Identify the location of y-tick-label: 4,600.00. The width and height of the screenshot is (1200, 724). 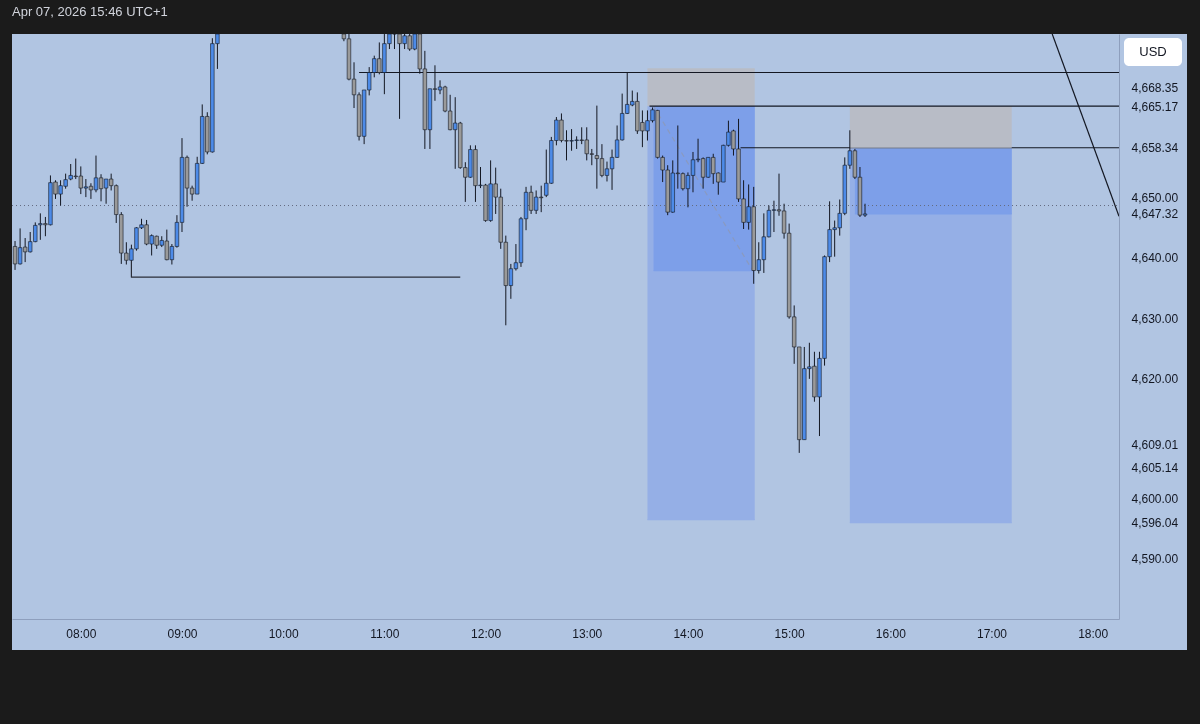
(1155, 499).